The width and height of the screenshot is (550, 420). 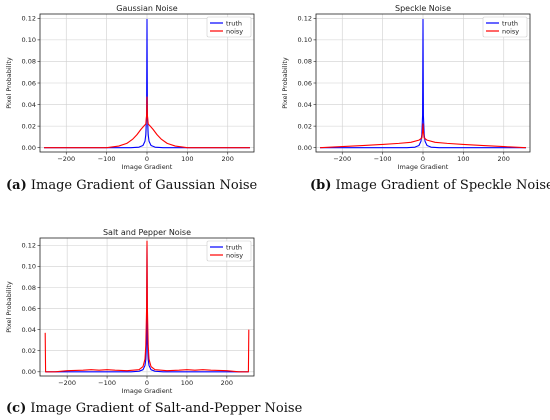 I want to click on caption-a-label: (a), so click(x=16, y=185).